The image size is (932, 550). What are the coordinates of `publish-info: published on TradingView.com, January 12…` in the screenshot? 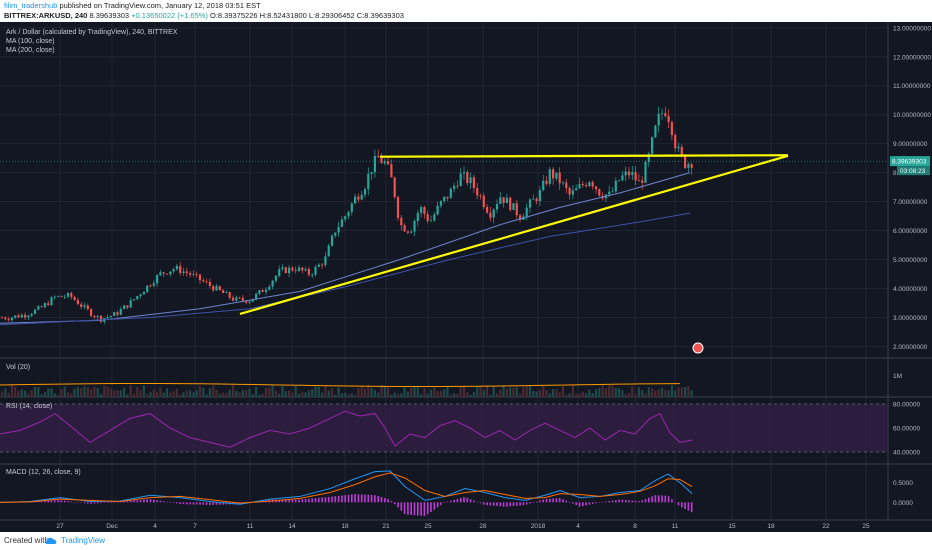 It's located at (160, 5).